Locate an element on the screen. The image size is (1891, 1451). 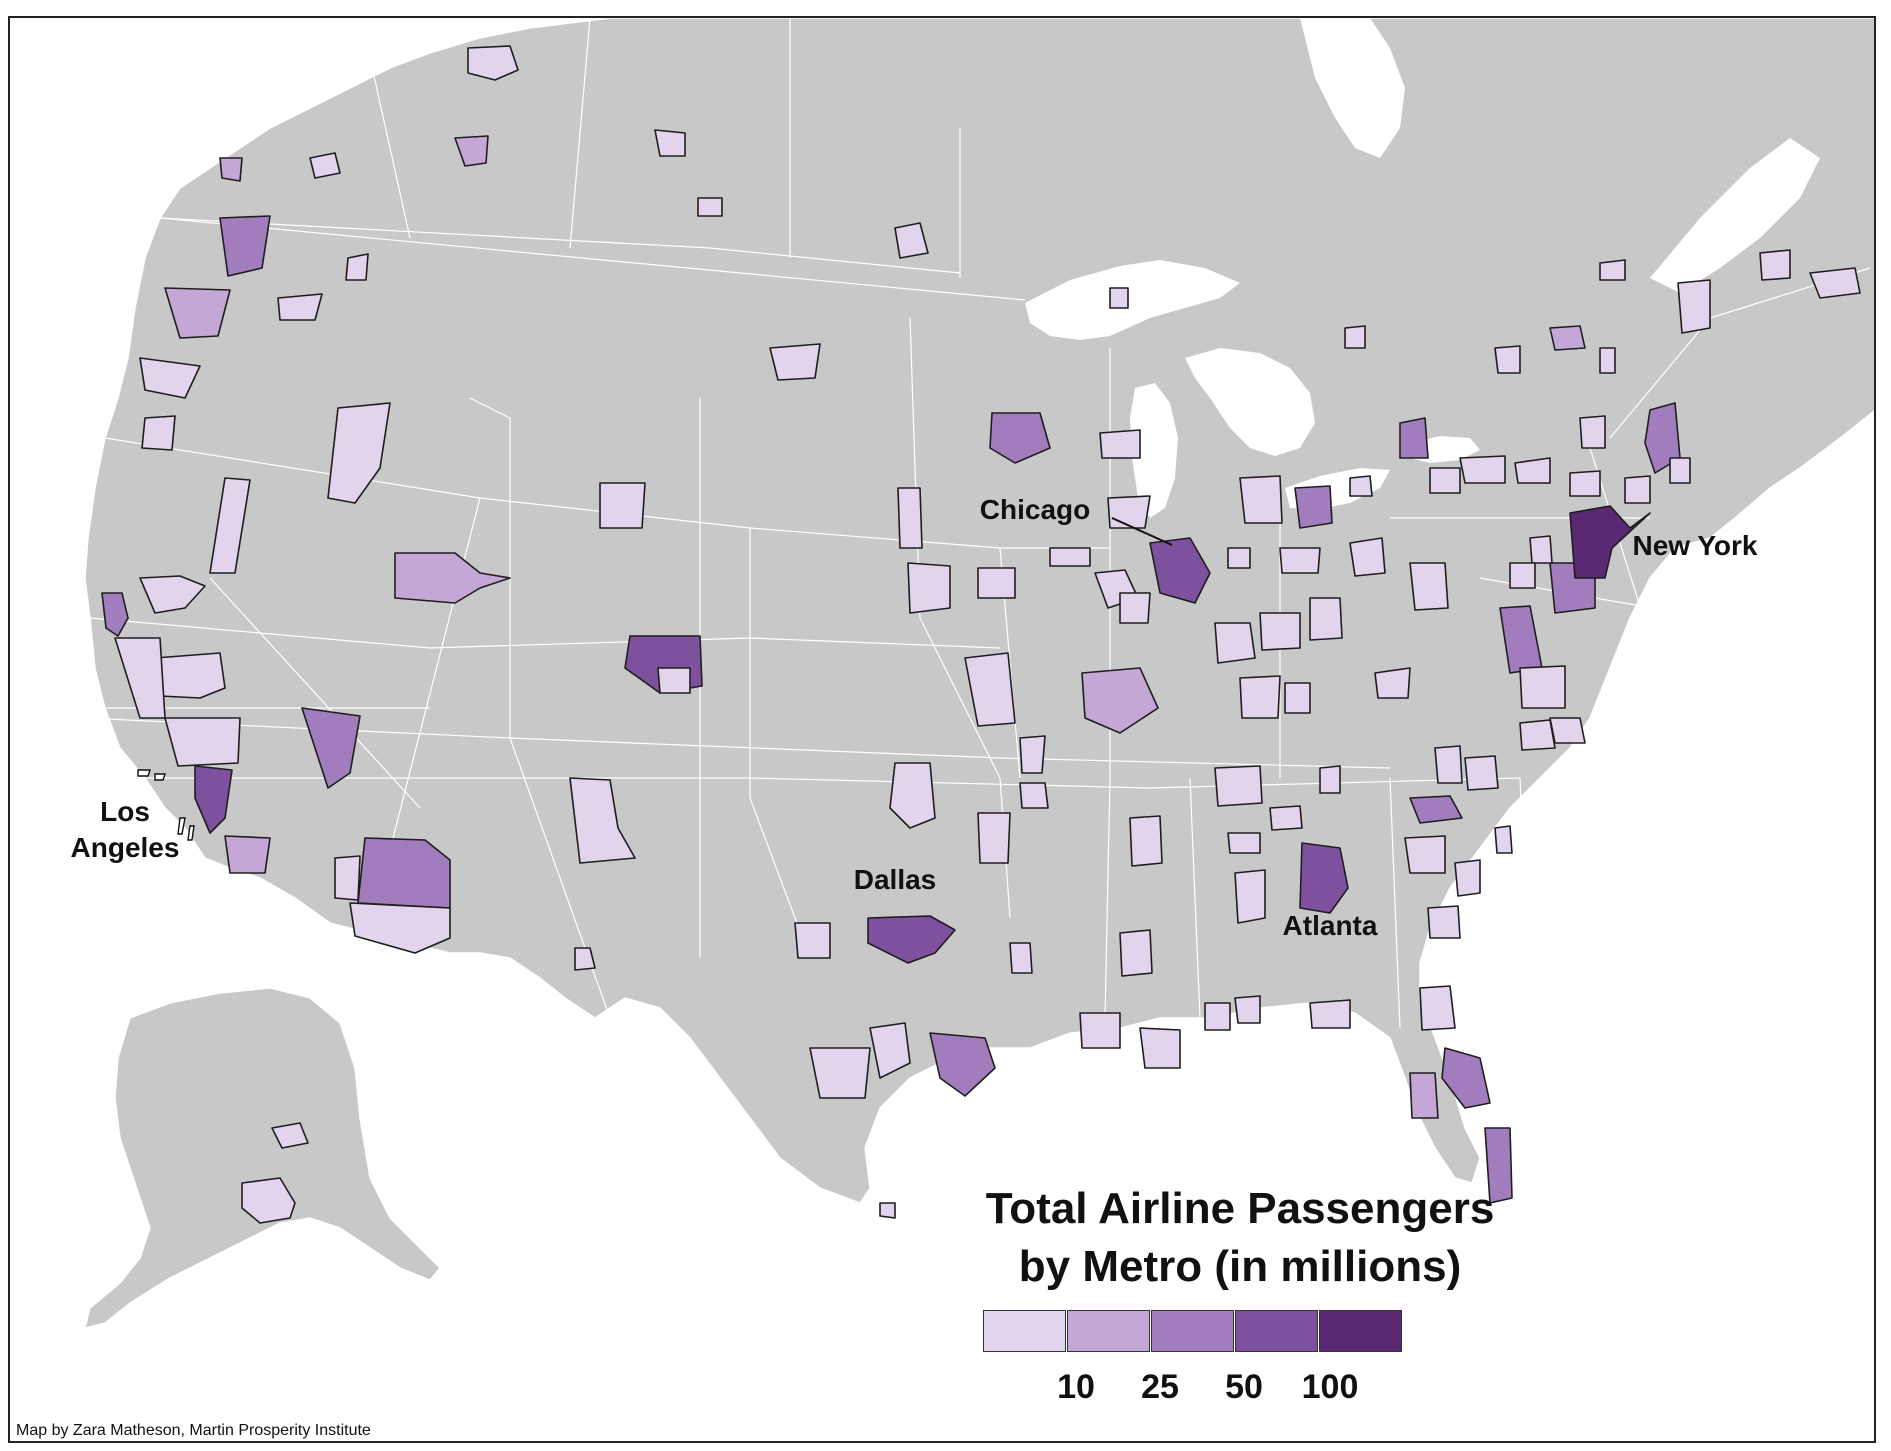
metro-montgomery is located at coordinates (1250, 896).